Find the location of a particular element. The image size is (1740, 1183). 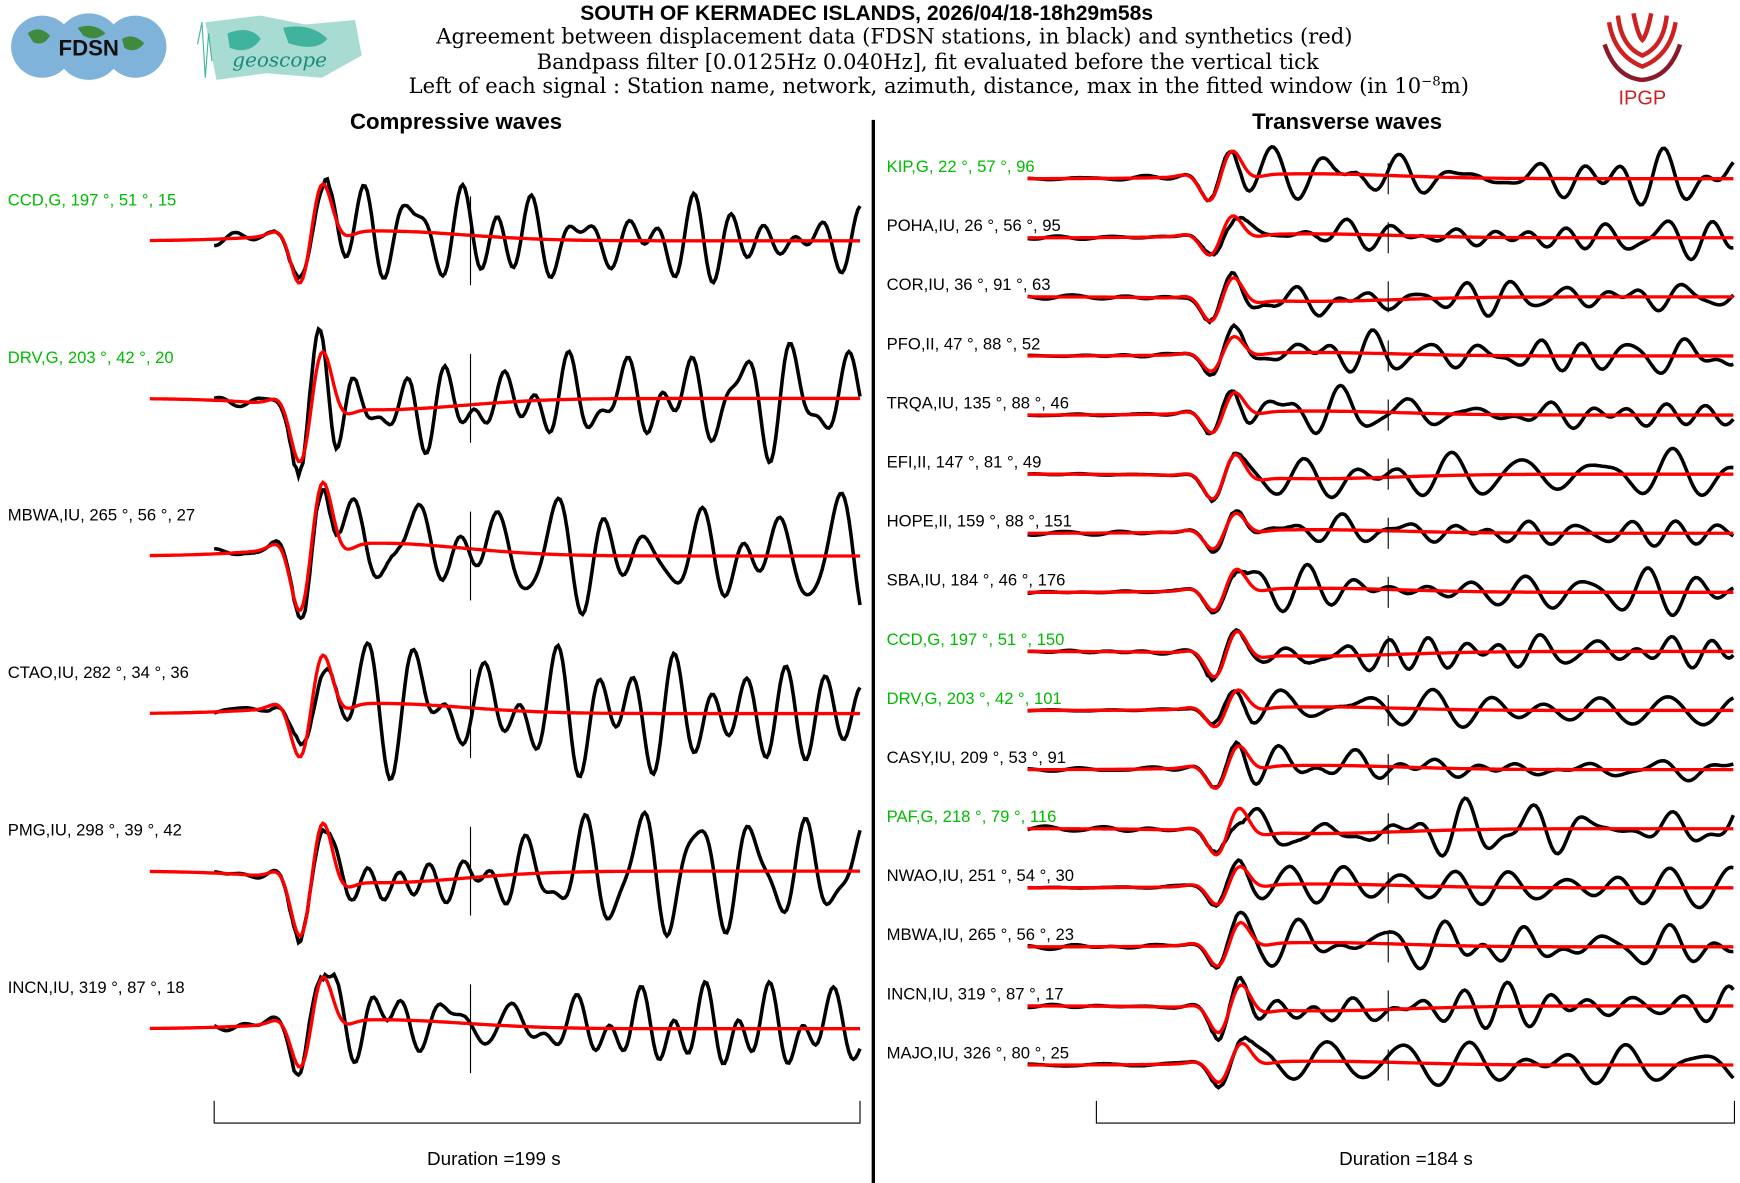

fdsn-logo: FDSN is located at coordinates (89, 46).